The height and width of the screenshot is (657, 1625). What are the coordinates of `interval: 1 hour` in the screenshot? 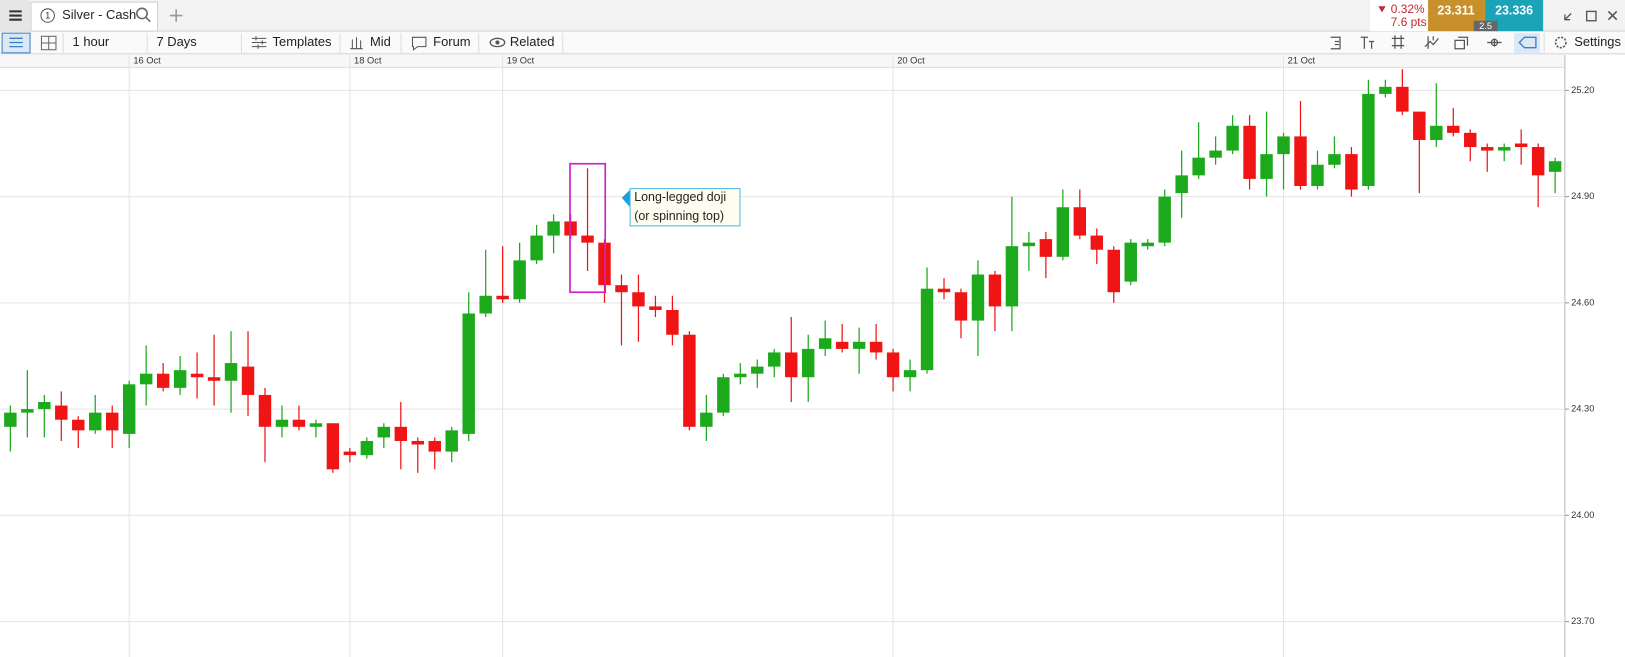 It's located at (91, 41).